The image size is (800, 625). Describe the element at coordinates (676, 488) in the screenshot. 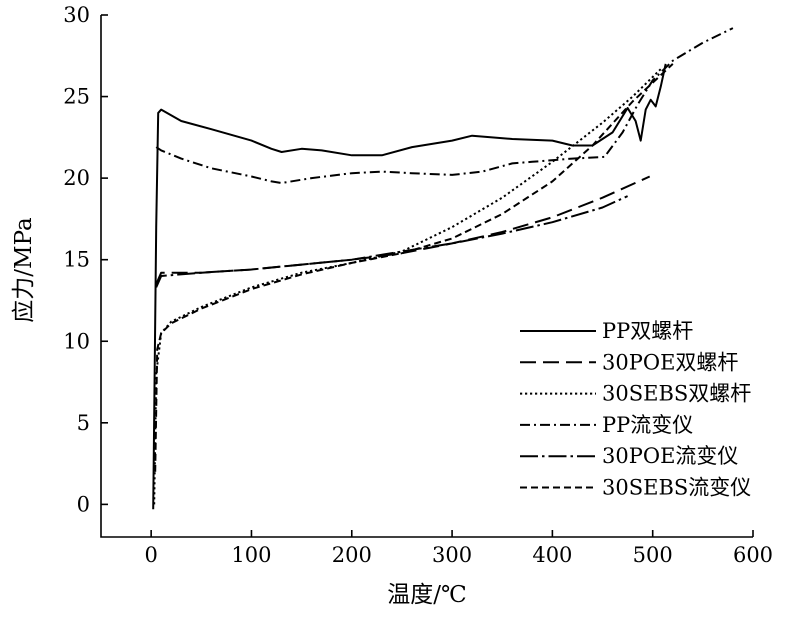

I see `legend-label-6: 30SEBS流变仪` at that location.